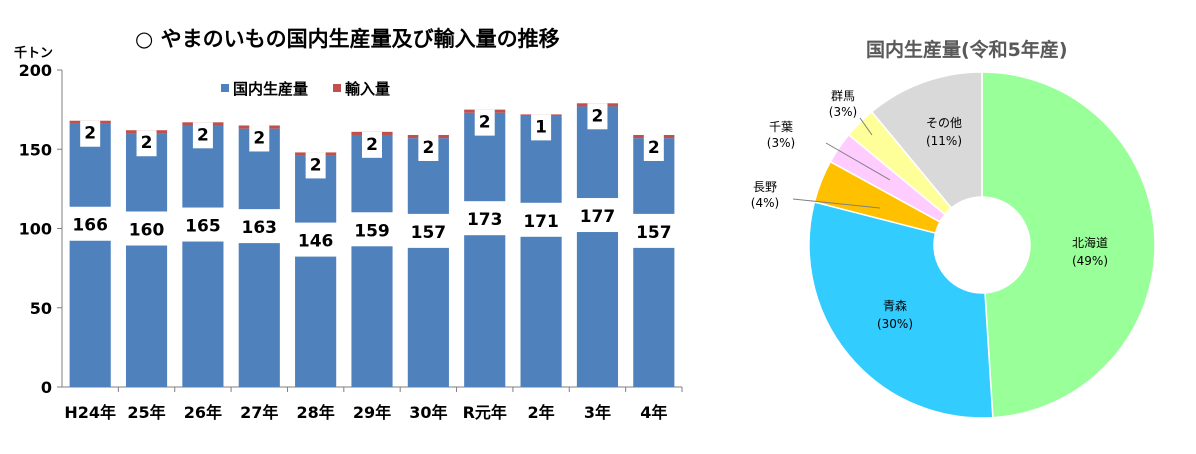  I want to click on data-label-domestic: 173, so click(485, 220).